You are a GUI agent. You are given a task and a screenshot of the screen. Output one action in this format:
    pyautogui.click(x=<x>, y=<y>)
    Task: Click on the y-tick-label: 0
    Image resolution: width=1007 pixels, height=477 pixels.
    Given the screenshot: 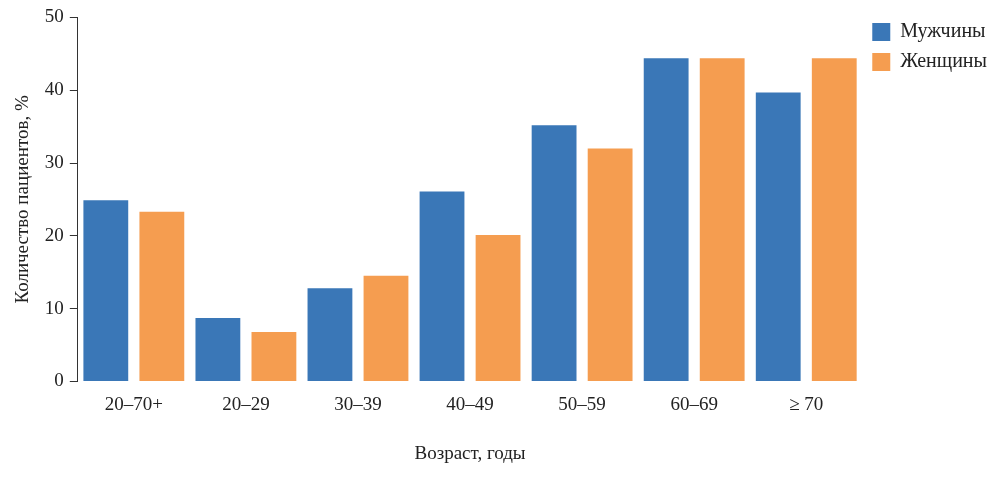 What is the action you would take?
    pyautogui.click(x=59, y=380)
    